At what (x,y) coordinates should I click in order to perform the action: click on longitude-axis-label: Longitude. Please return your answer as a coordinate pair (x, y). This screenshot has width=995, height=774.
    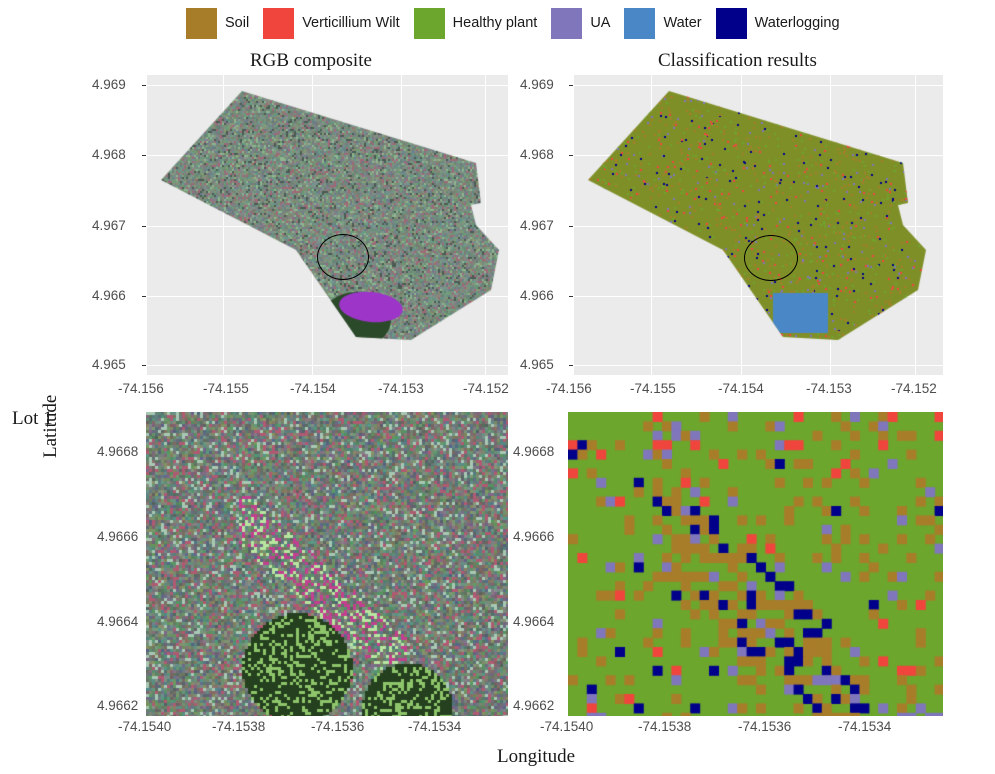
    Looking at the image, I should click on (536, 756).